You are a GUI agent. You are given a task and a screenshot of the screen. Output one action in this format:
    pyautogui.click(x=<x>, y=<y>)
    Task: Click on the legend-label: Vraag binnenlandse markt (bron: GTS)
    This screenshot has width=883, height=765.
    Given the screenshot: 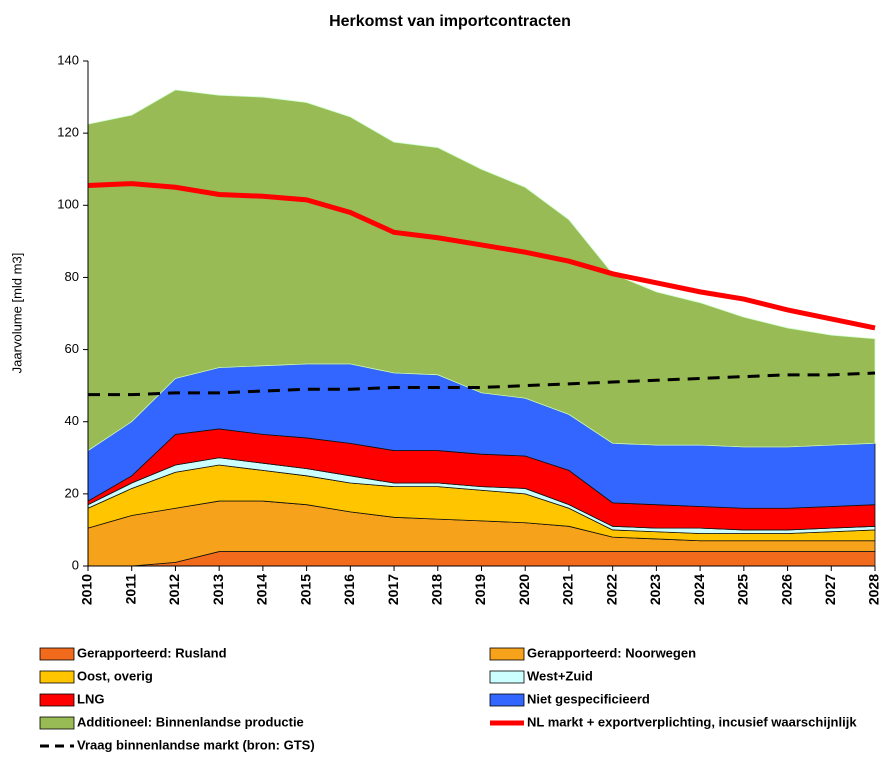 What is the action you would take?
    pyautogui.click(x=196, y=744)
    